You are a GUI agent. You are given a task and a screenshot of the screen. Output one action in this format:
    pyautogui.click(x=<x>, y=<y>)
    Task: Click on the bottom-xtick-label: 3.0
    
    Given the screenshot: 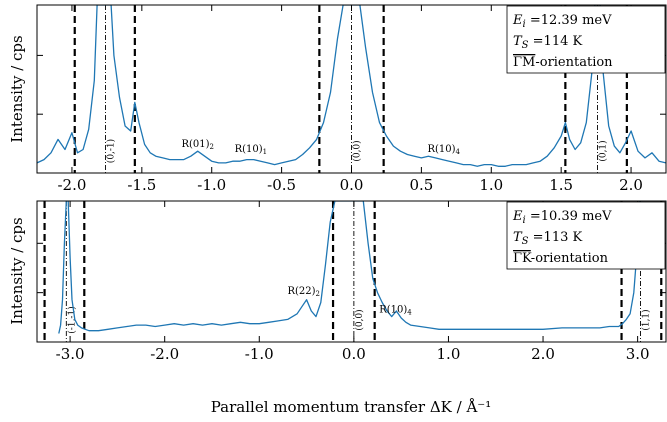 What is the action you would take?
    pyautogui.click(x=638, y=354)
    